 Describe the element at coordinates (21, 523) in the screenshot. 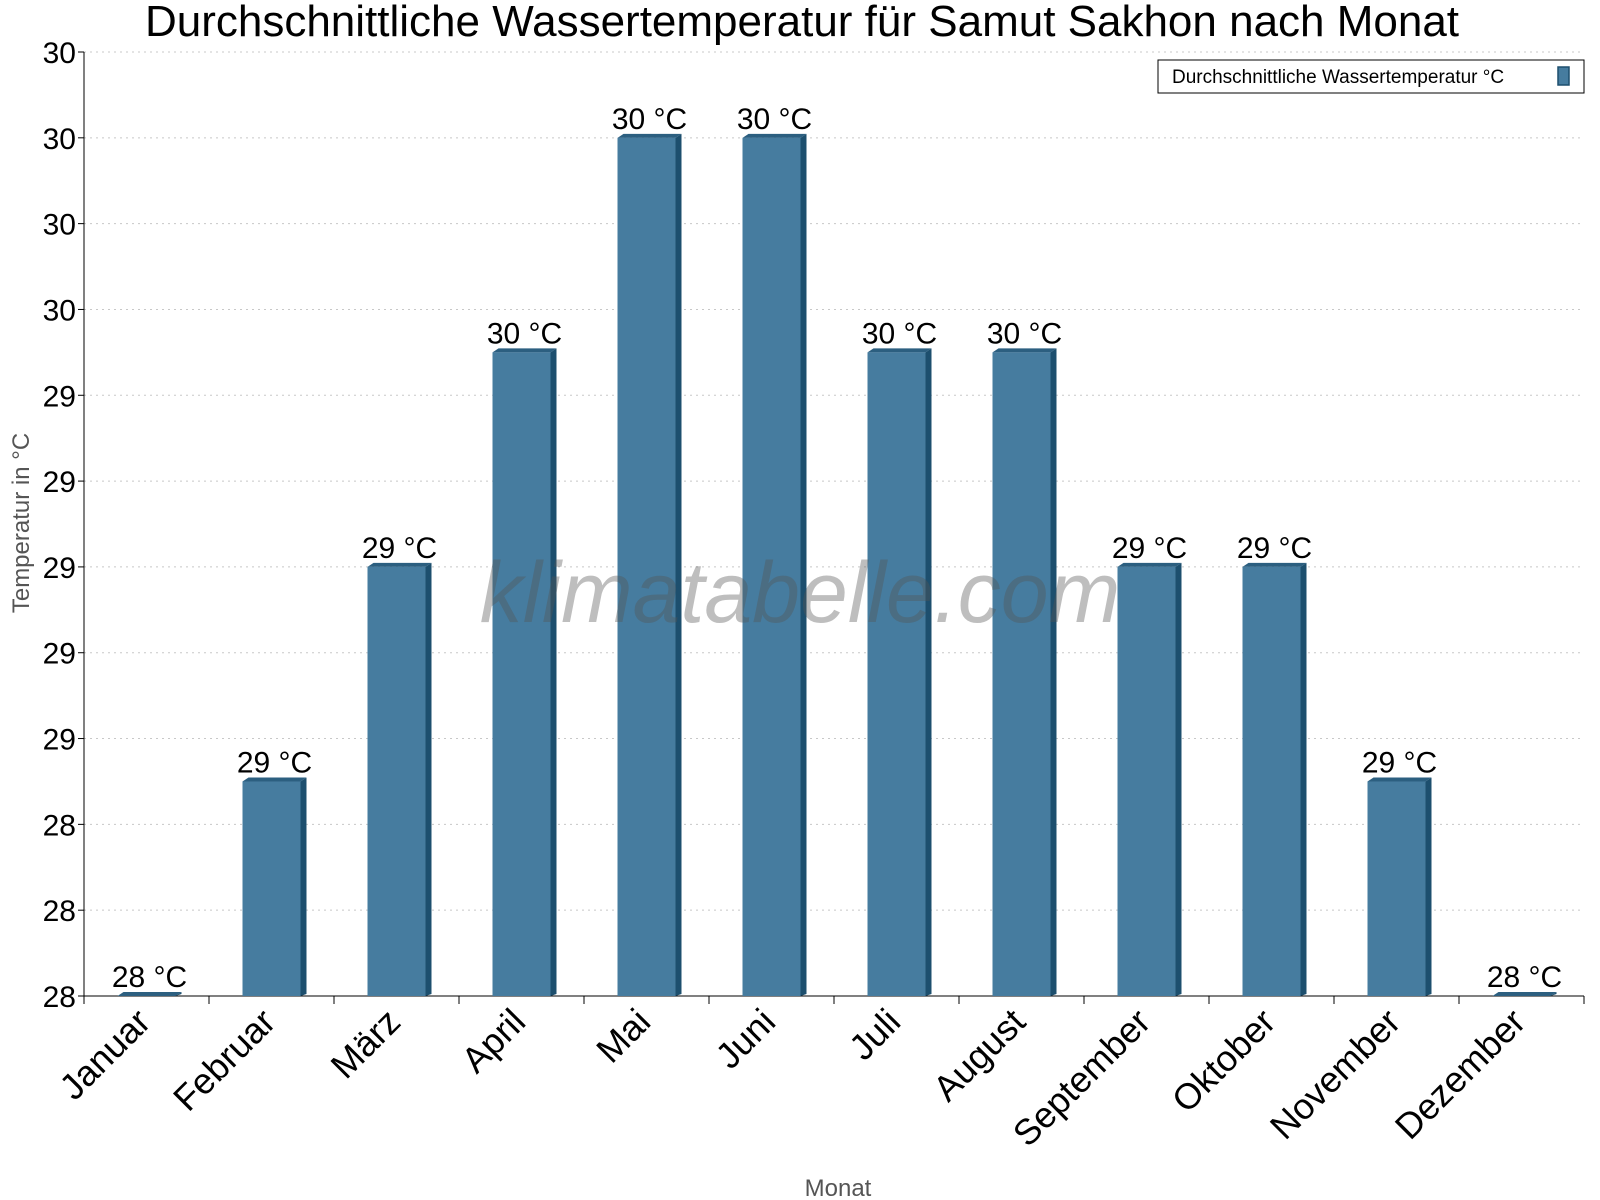

I see `y-axis-label: Temperatur in °C` at that location.